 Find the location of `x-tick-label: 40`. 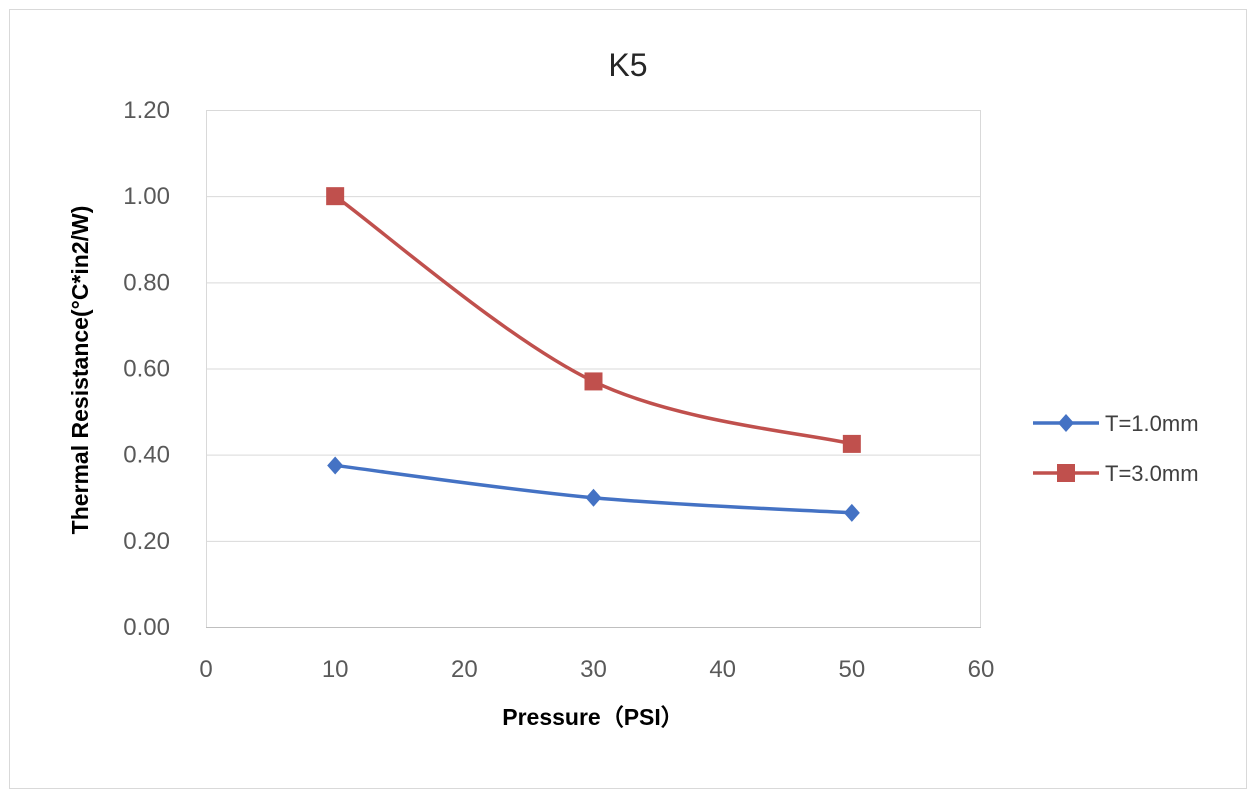

x-tick-label: 40 is located at coordinates (722, 669).